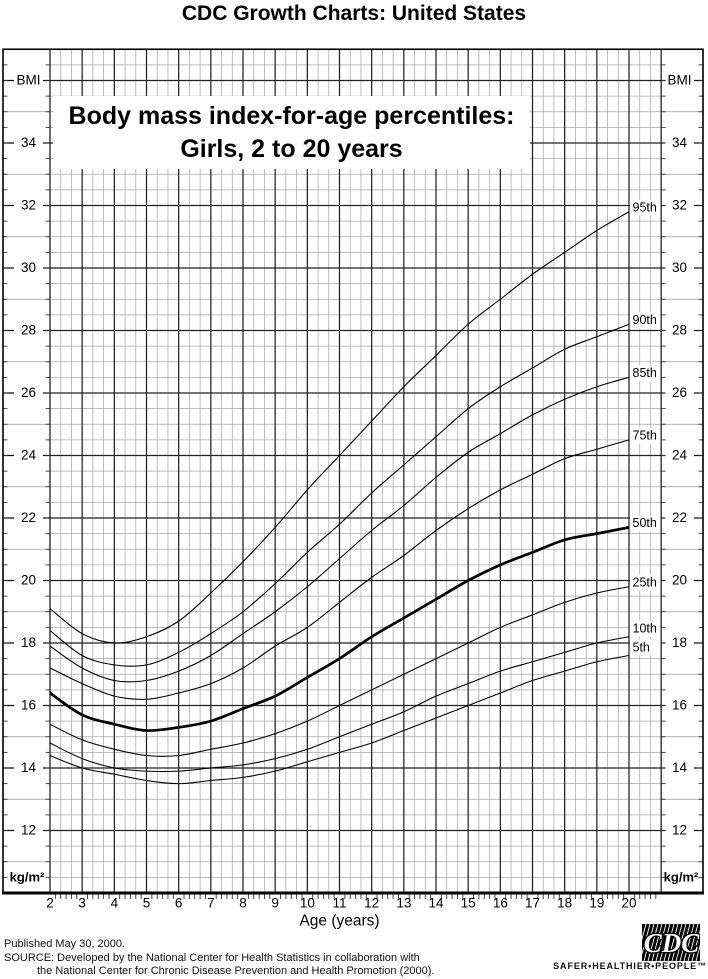  I want to click on curve-label-10th: 10th, so click(645, 629).